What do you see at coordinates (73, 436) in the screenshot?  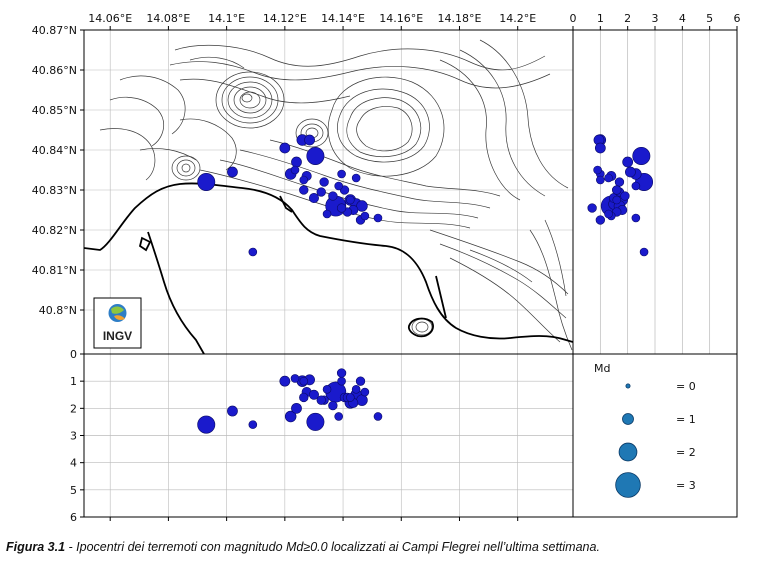 I see `bottom-tick-label: 3` at bounding box center [73, 436].